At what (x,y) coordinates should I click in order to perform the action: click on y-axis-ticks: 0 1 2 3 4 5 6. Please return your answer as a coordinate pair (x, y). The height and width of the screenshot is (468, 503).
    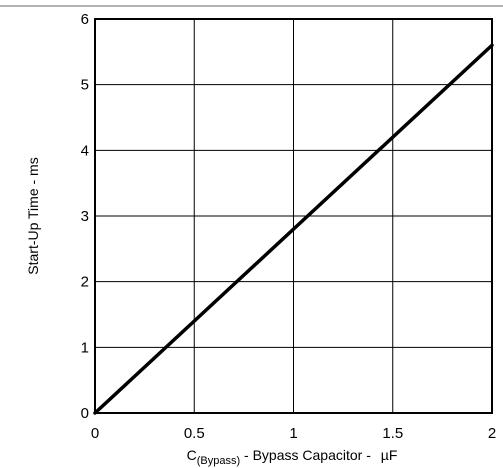
    Looking at the image, I should click on (85, 216).